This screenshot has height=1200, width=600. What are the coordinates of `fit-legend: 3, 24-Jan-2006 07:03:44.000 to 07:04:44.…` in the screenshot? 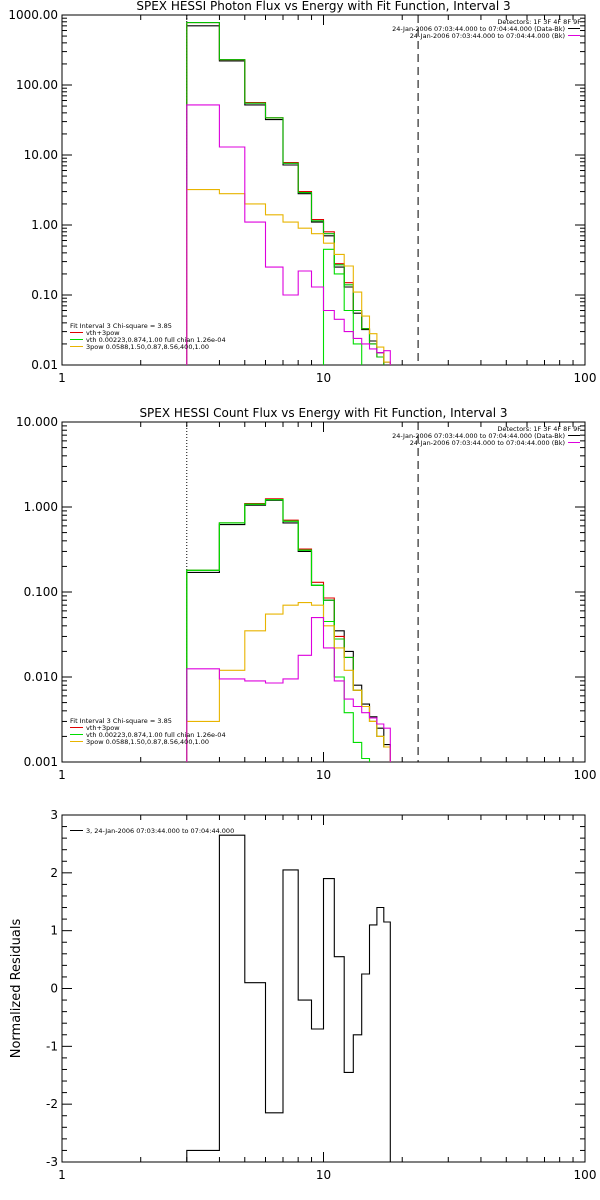 It's located at (152, 831).